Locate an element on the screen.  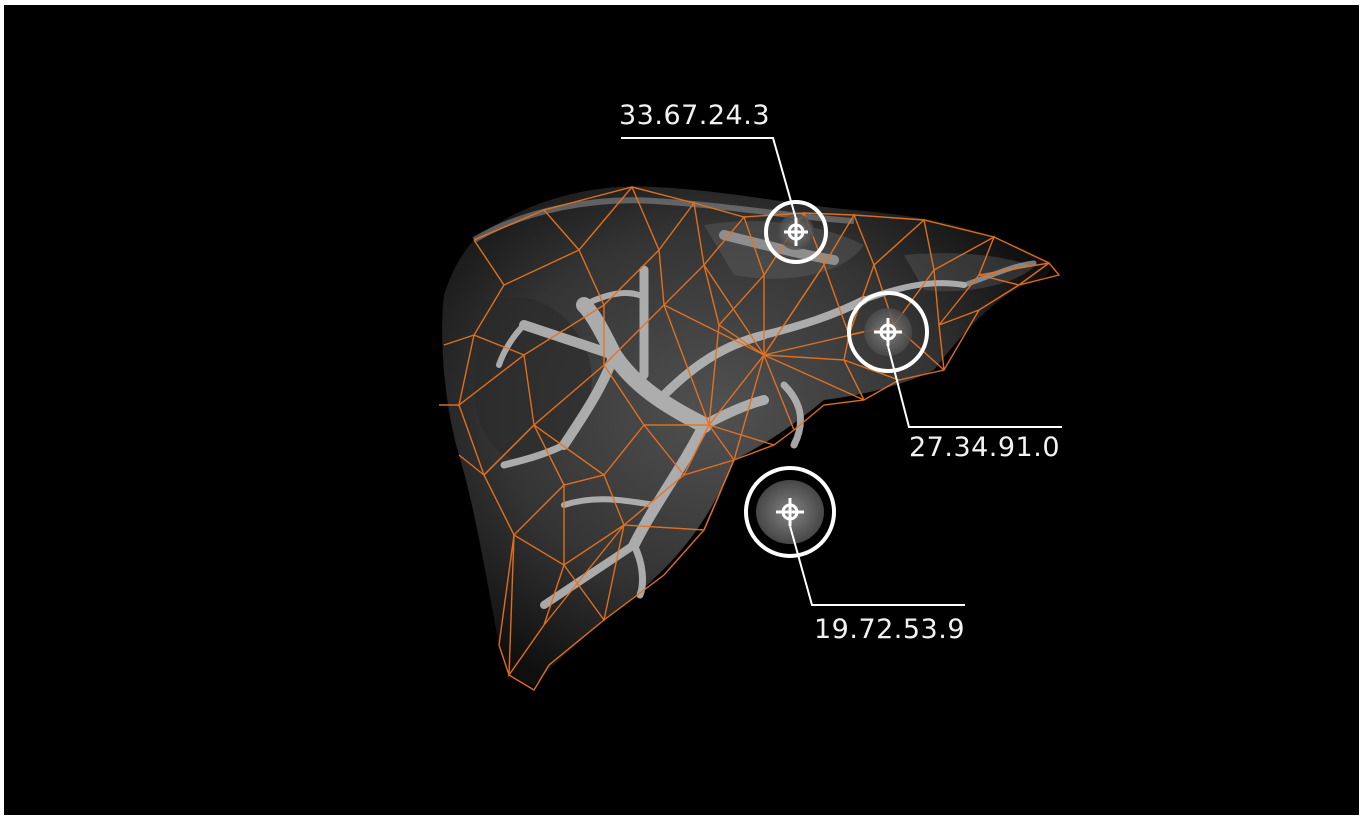
left-fade-overlay is located at coordinates (464, 445).